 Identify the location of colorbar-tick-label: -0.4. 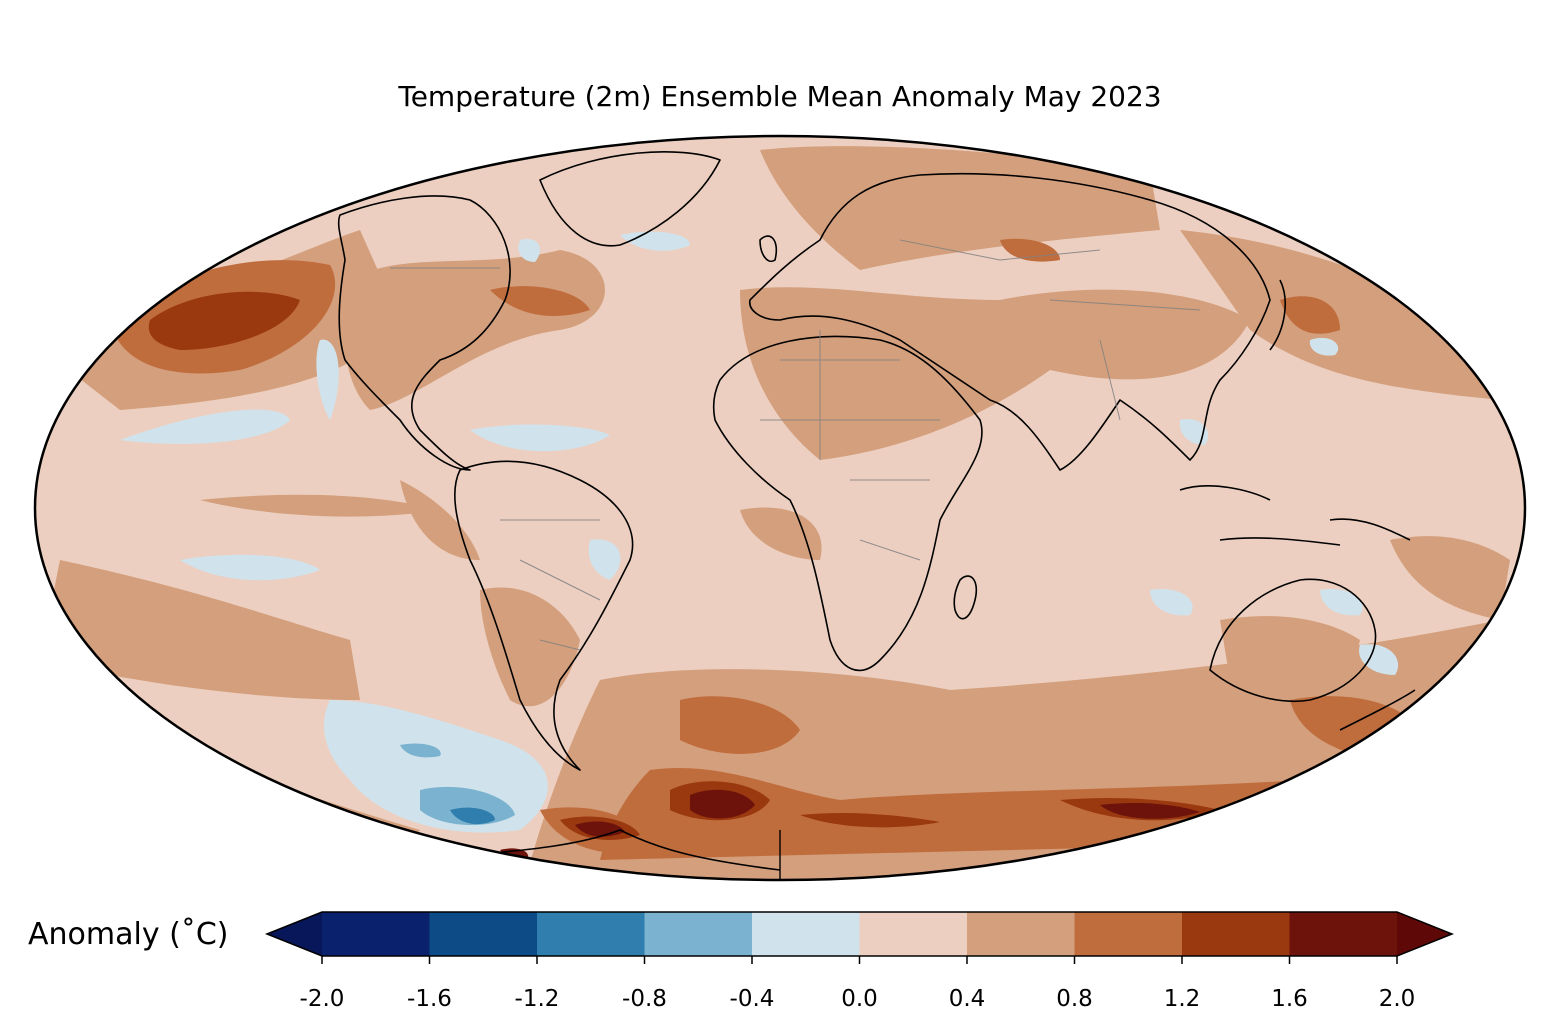
(752, 999).